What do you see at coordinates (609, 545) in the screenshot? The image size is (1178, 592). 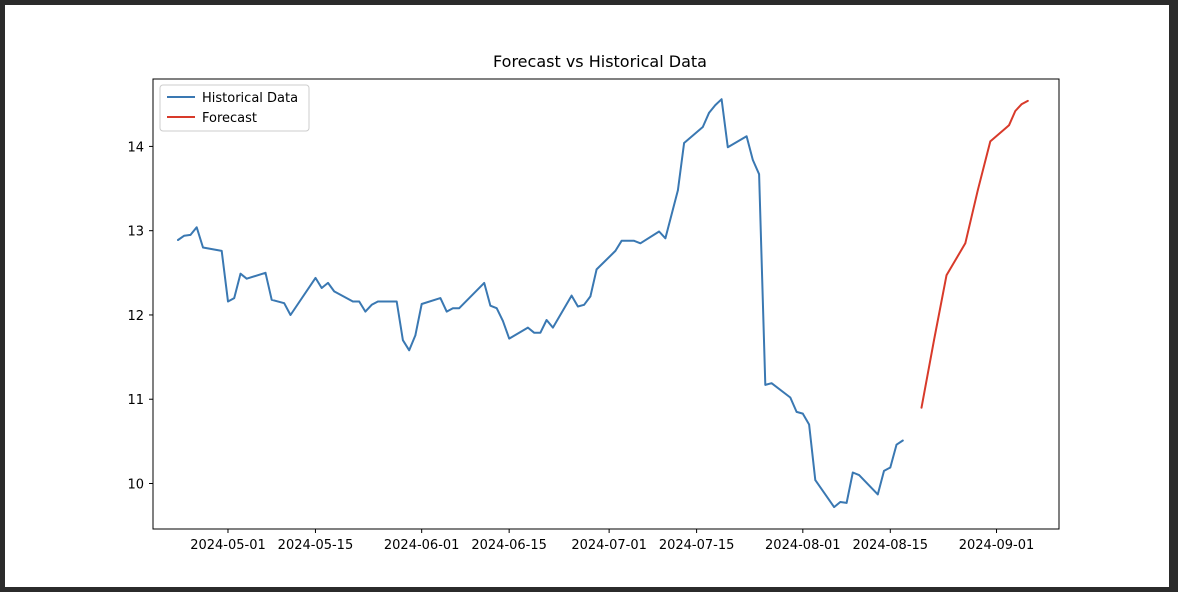 I see `x-tick-label: 2024-07-01` at bounding box center [609, 545].